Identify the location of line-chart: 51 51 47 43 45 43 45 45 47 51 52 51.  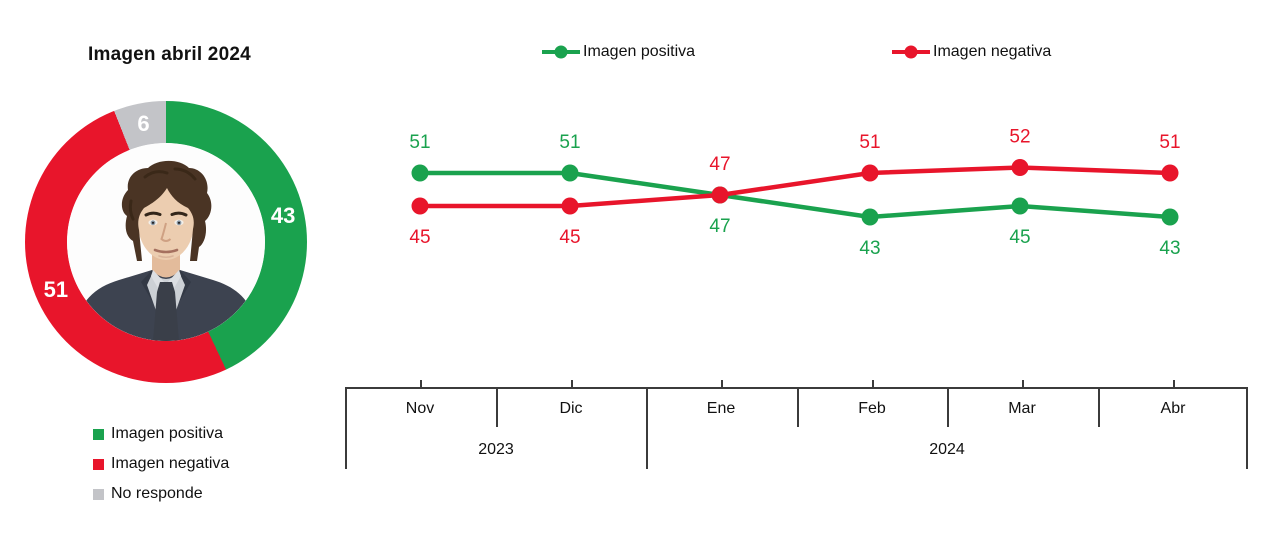
(794, 193).